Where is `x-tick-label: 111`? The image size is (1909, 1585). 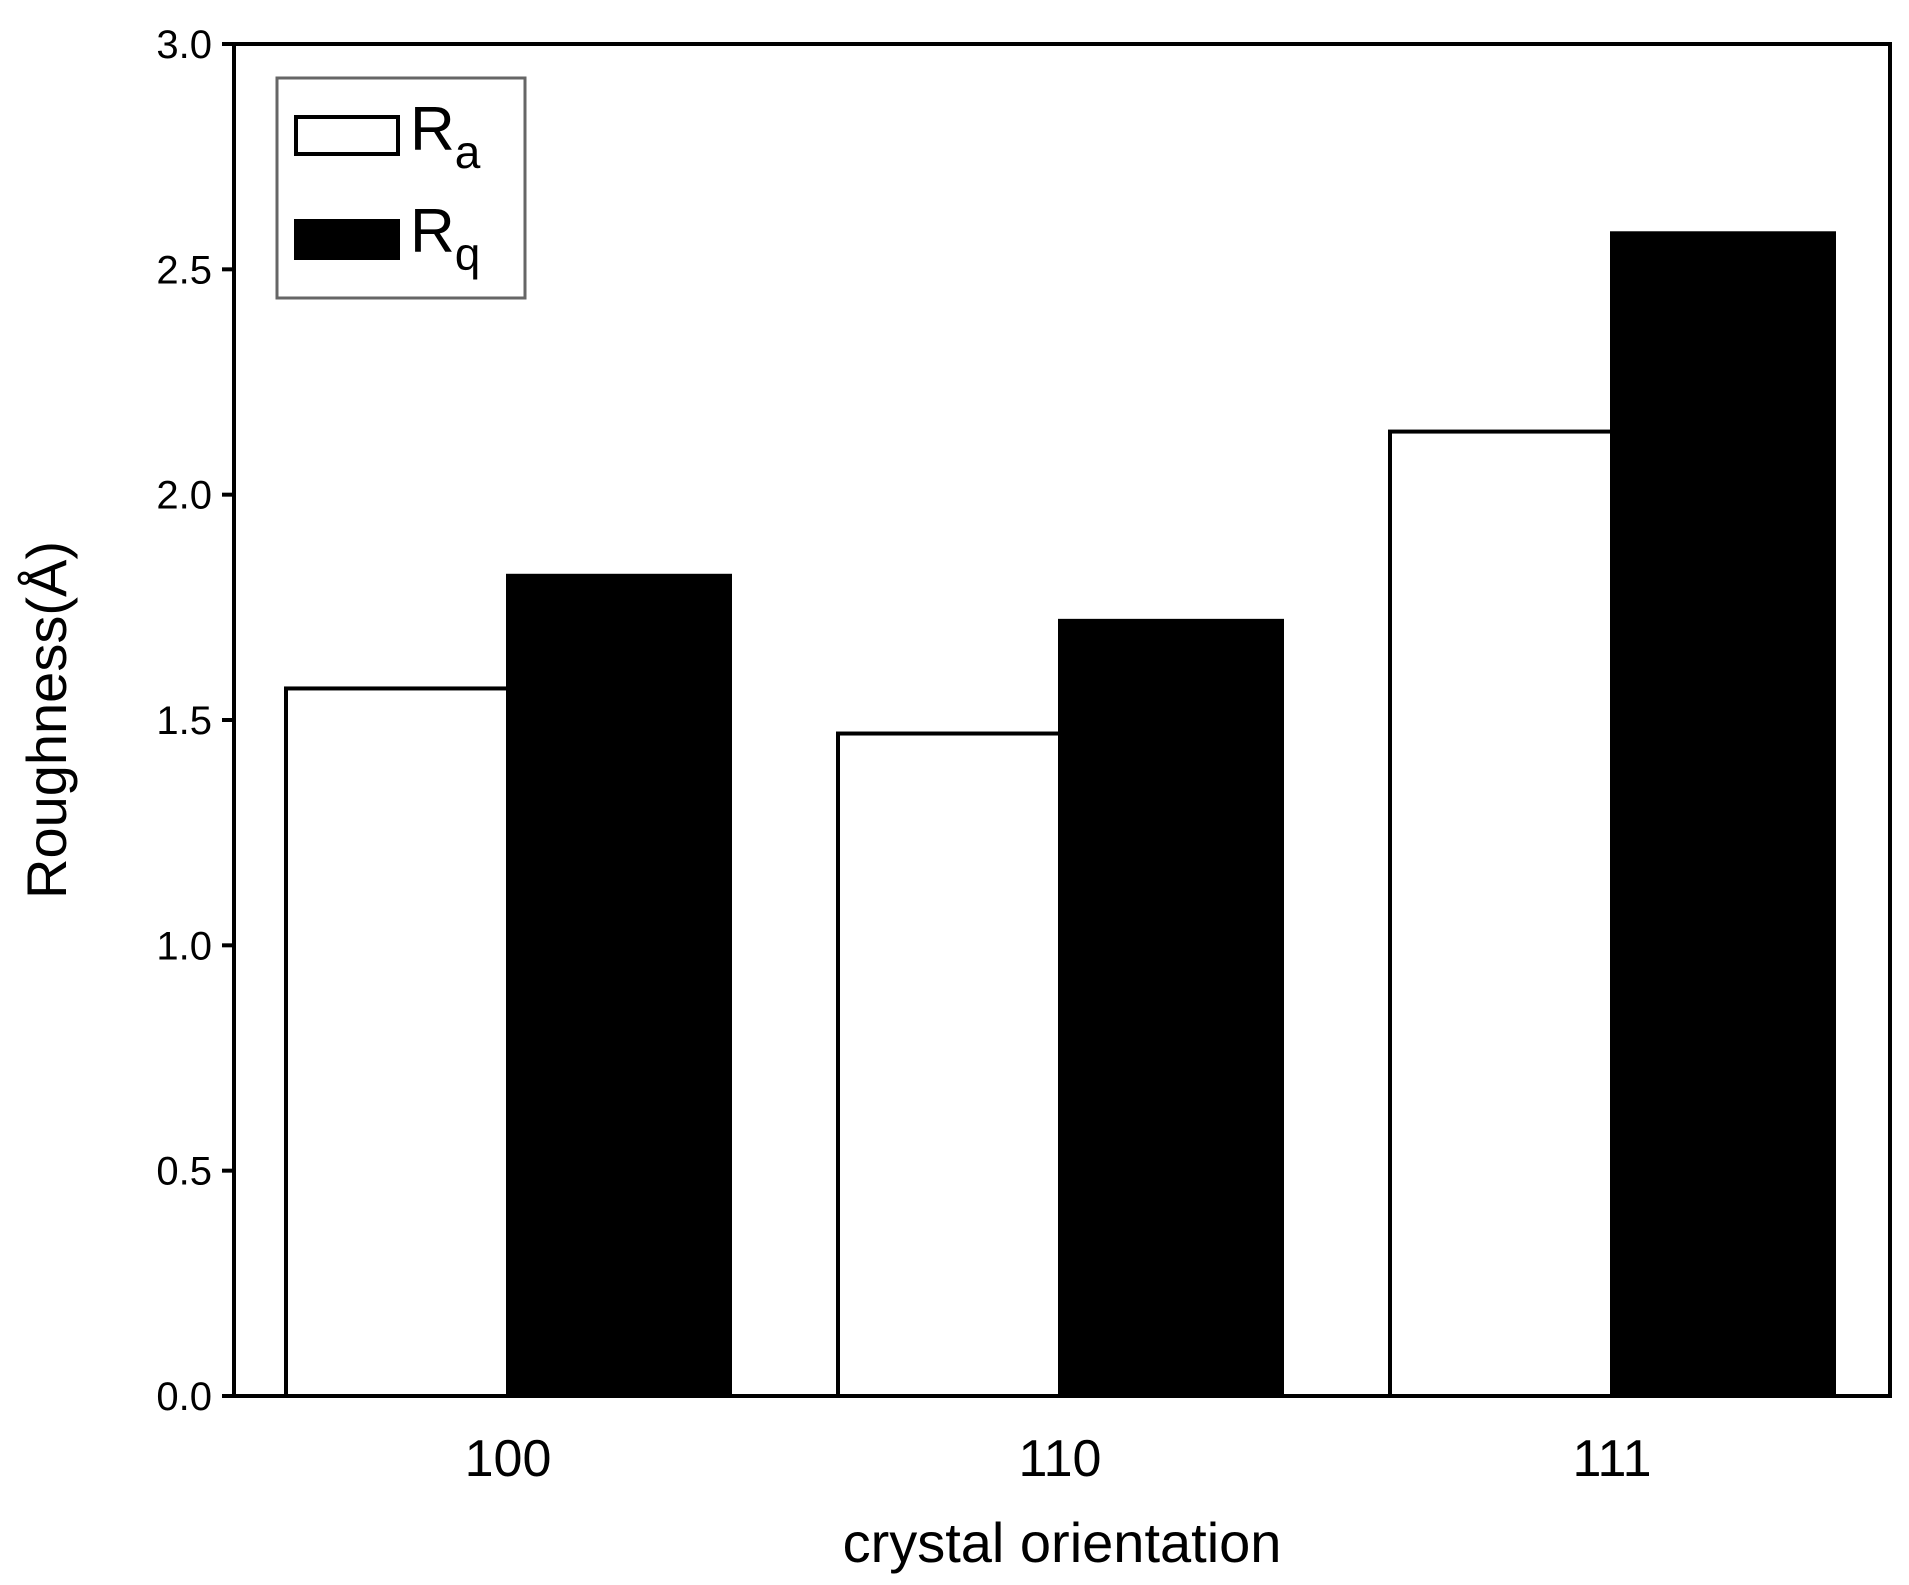 x-tick-label: 111 is located at coordinates (1611, 1459).